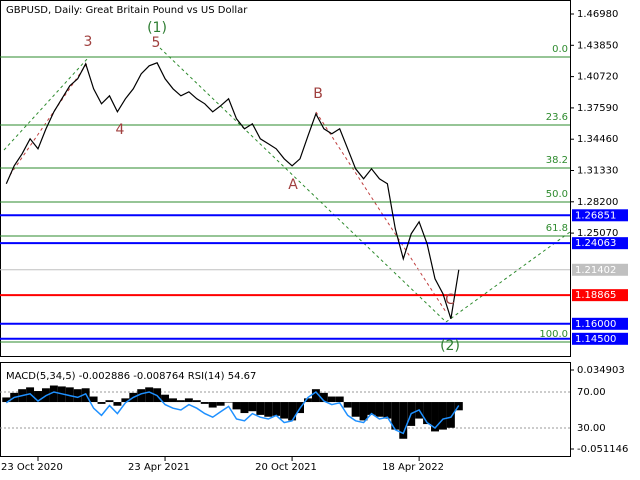  I want to click on x-tick-label: 20 Oct 2021, so click(286, 467).